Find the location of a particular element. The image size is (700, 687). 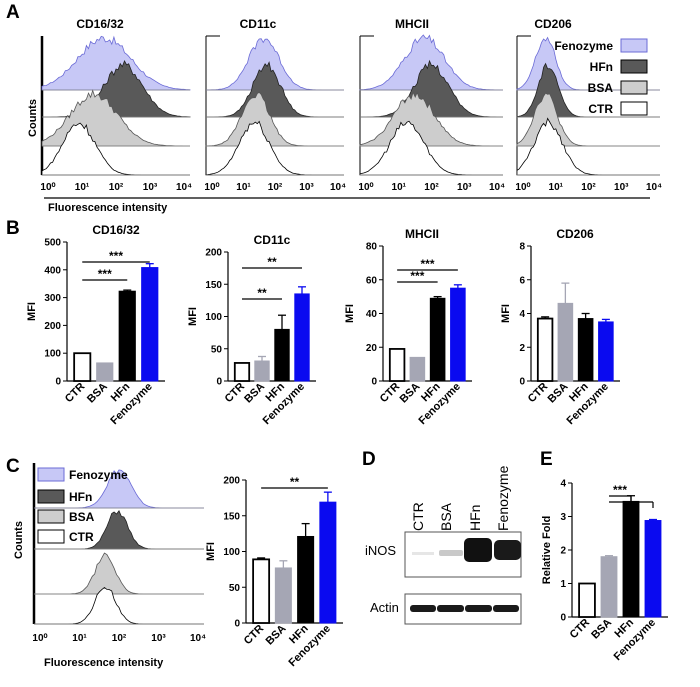

y-tick-label: 400 is located at coordinates (52, 270).